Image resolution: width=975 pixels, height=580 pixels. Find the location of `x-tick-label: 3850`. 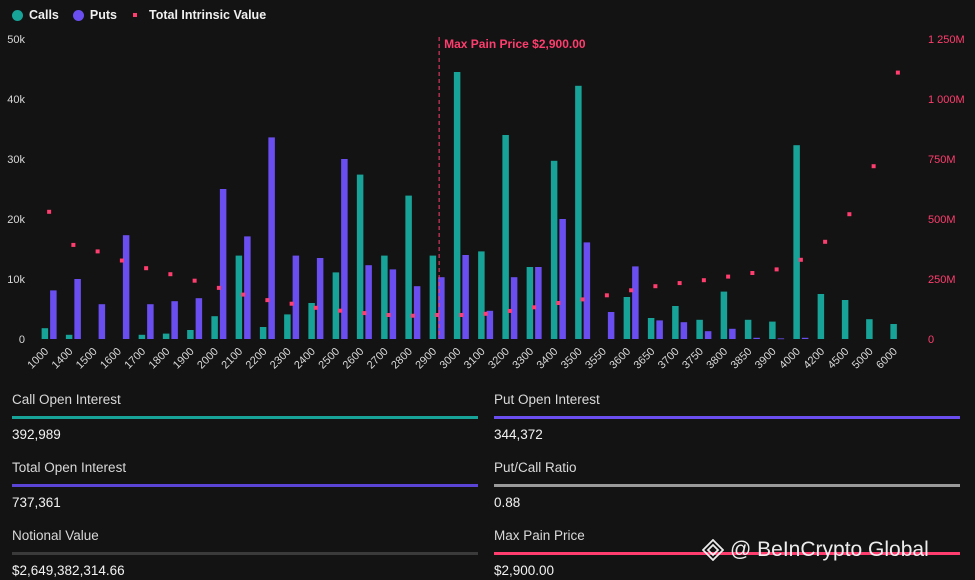

x-tick-label: 3850 is located at coordinates (742, 359).